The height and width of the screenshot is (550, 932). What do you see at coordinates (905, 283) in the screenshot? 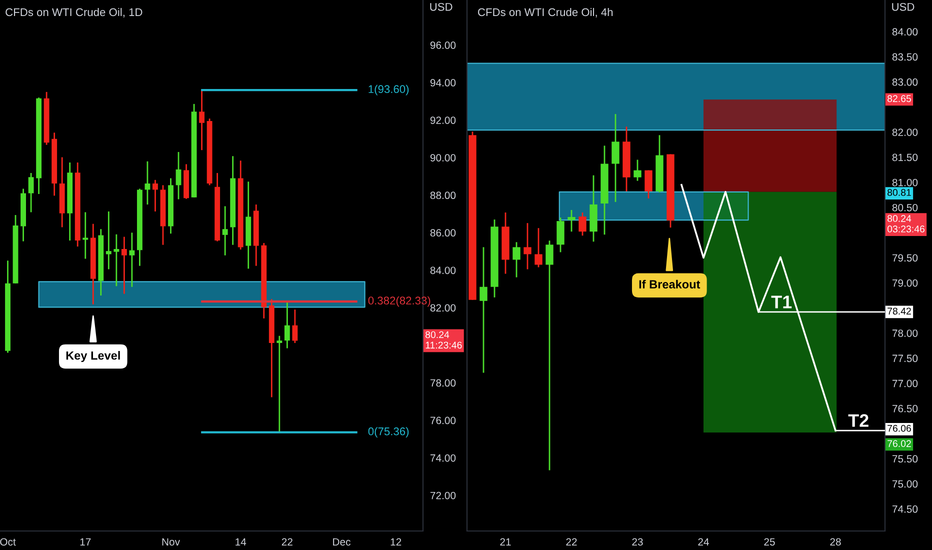
I see `y-tick-label: 79.00` at bounding box center [905, 283].